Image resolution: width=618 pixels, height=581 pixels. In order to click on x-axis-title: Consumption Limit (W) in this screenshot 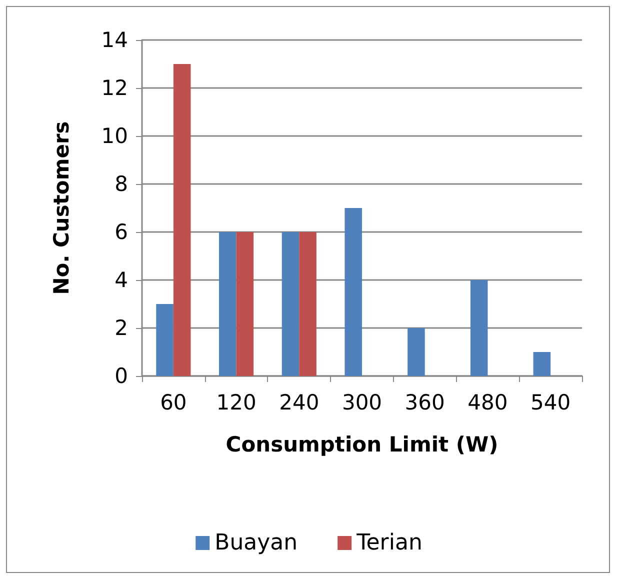, I will do `click(362, 444)`.